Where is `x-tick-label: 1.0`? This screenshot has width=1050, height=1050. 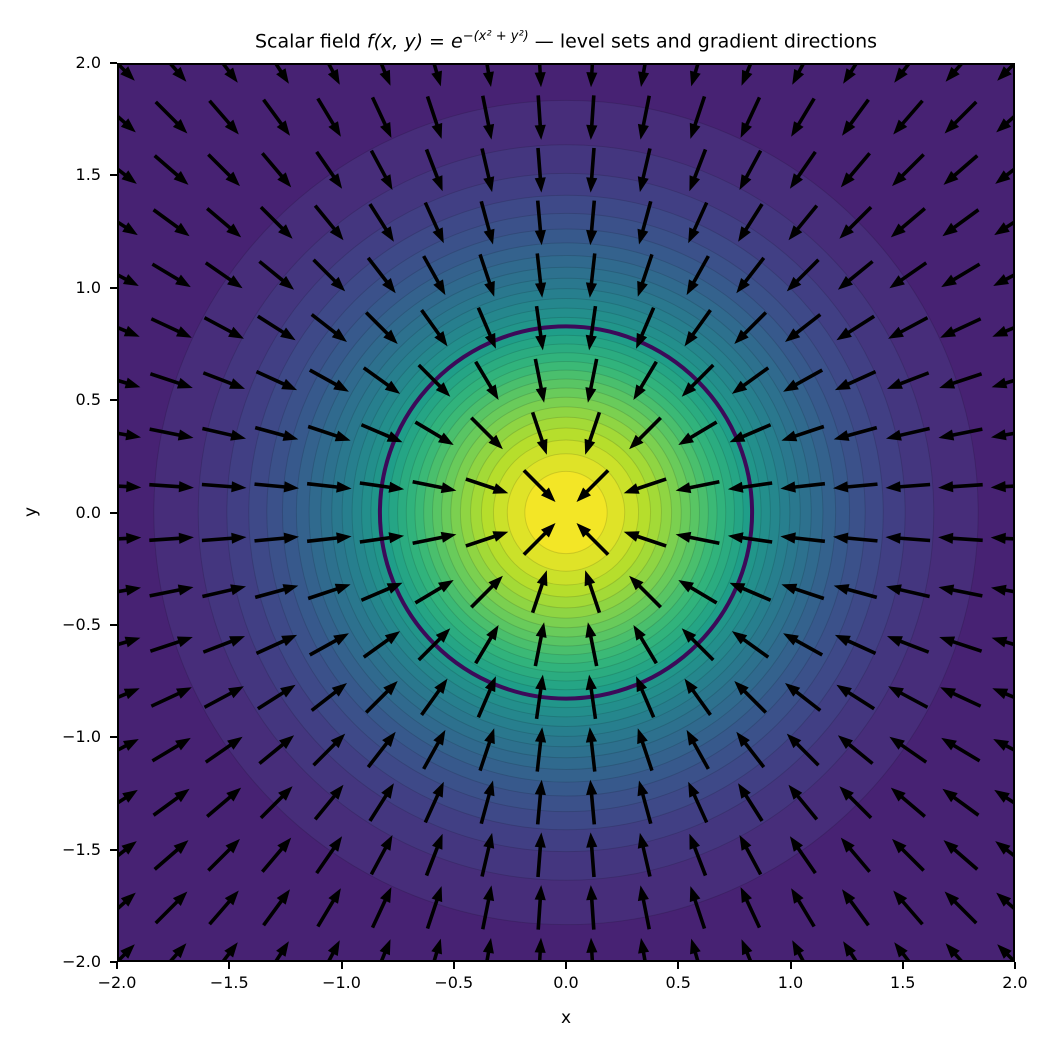 x-tick-label: 1.0 is located at coordinates (790, 982).